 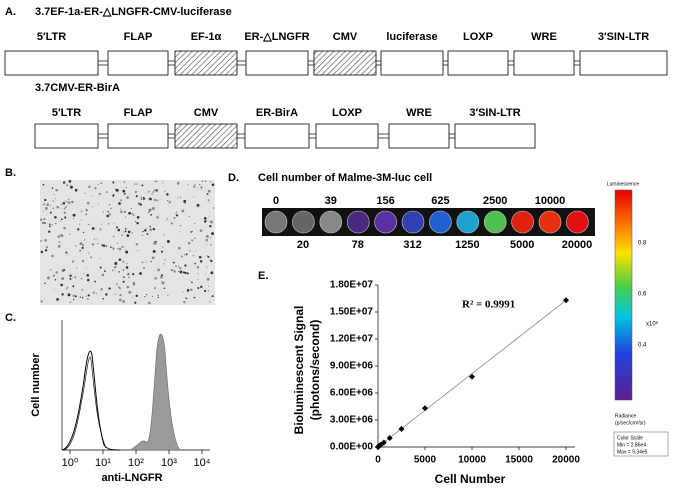 I want to click on color-scale-text: Min = 2.86e4, so click(x=631, y=445).